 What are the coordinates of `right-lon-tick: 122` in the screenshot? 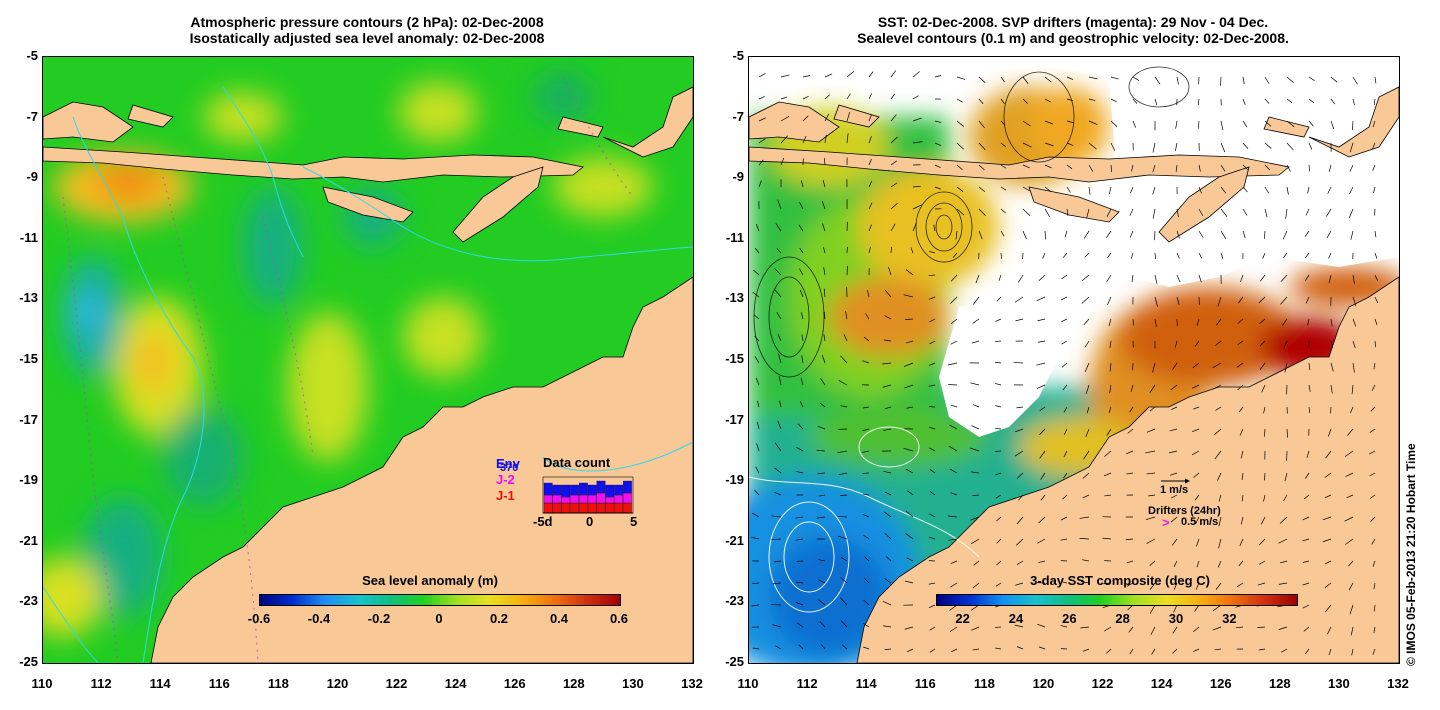 It's located at (1102, 683).